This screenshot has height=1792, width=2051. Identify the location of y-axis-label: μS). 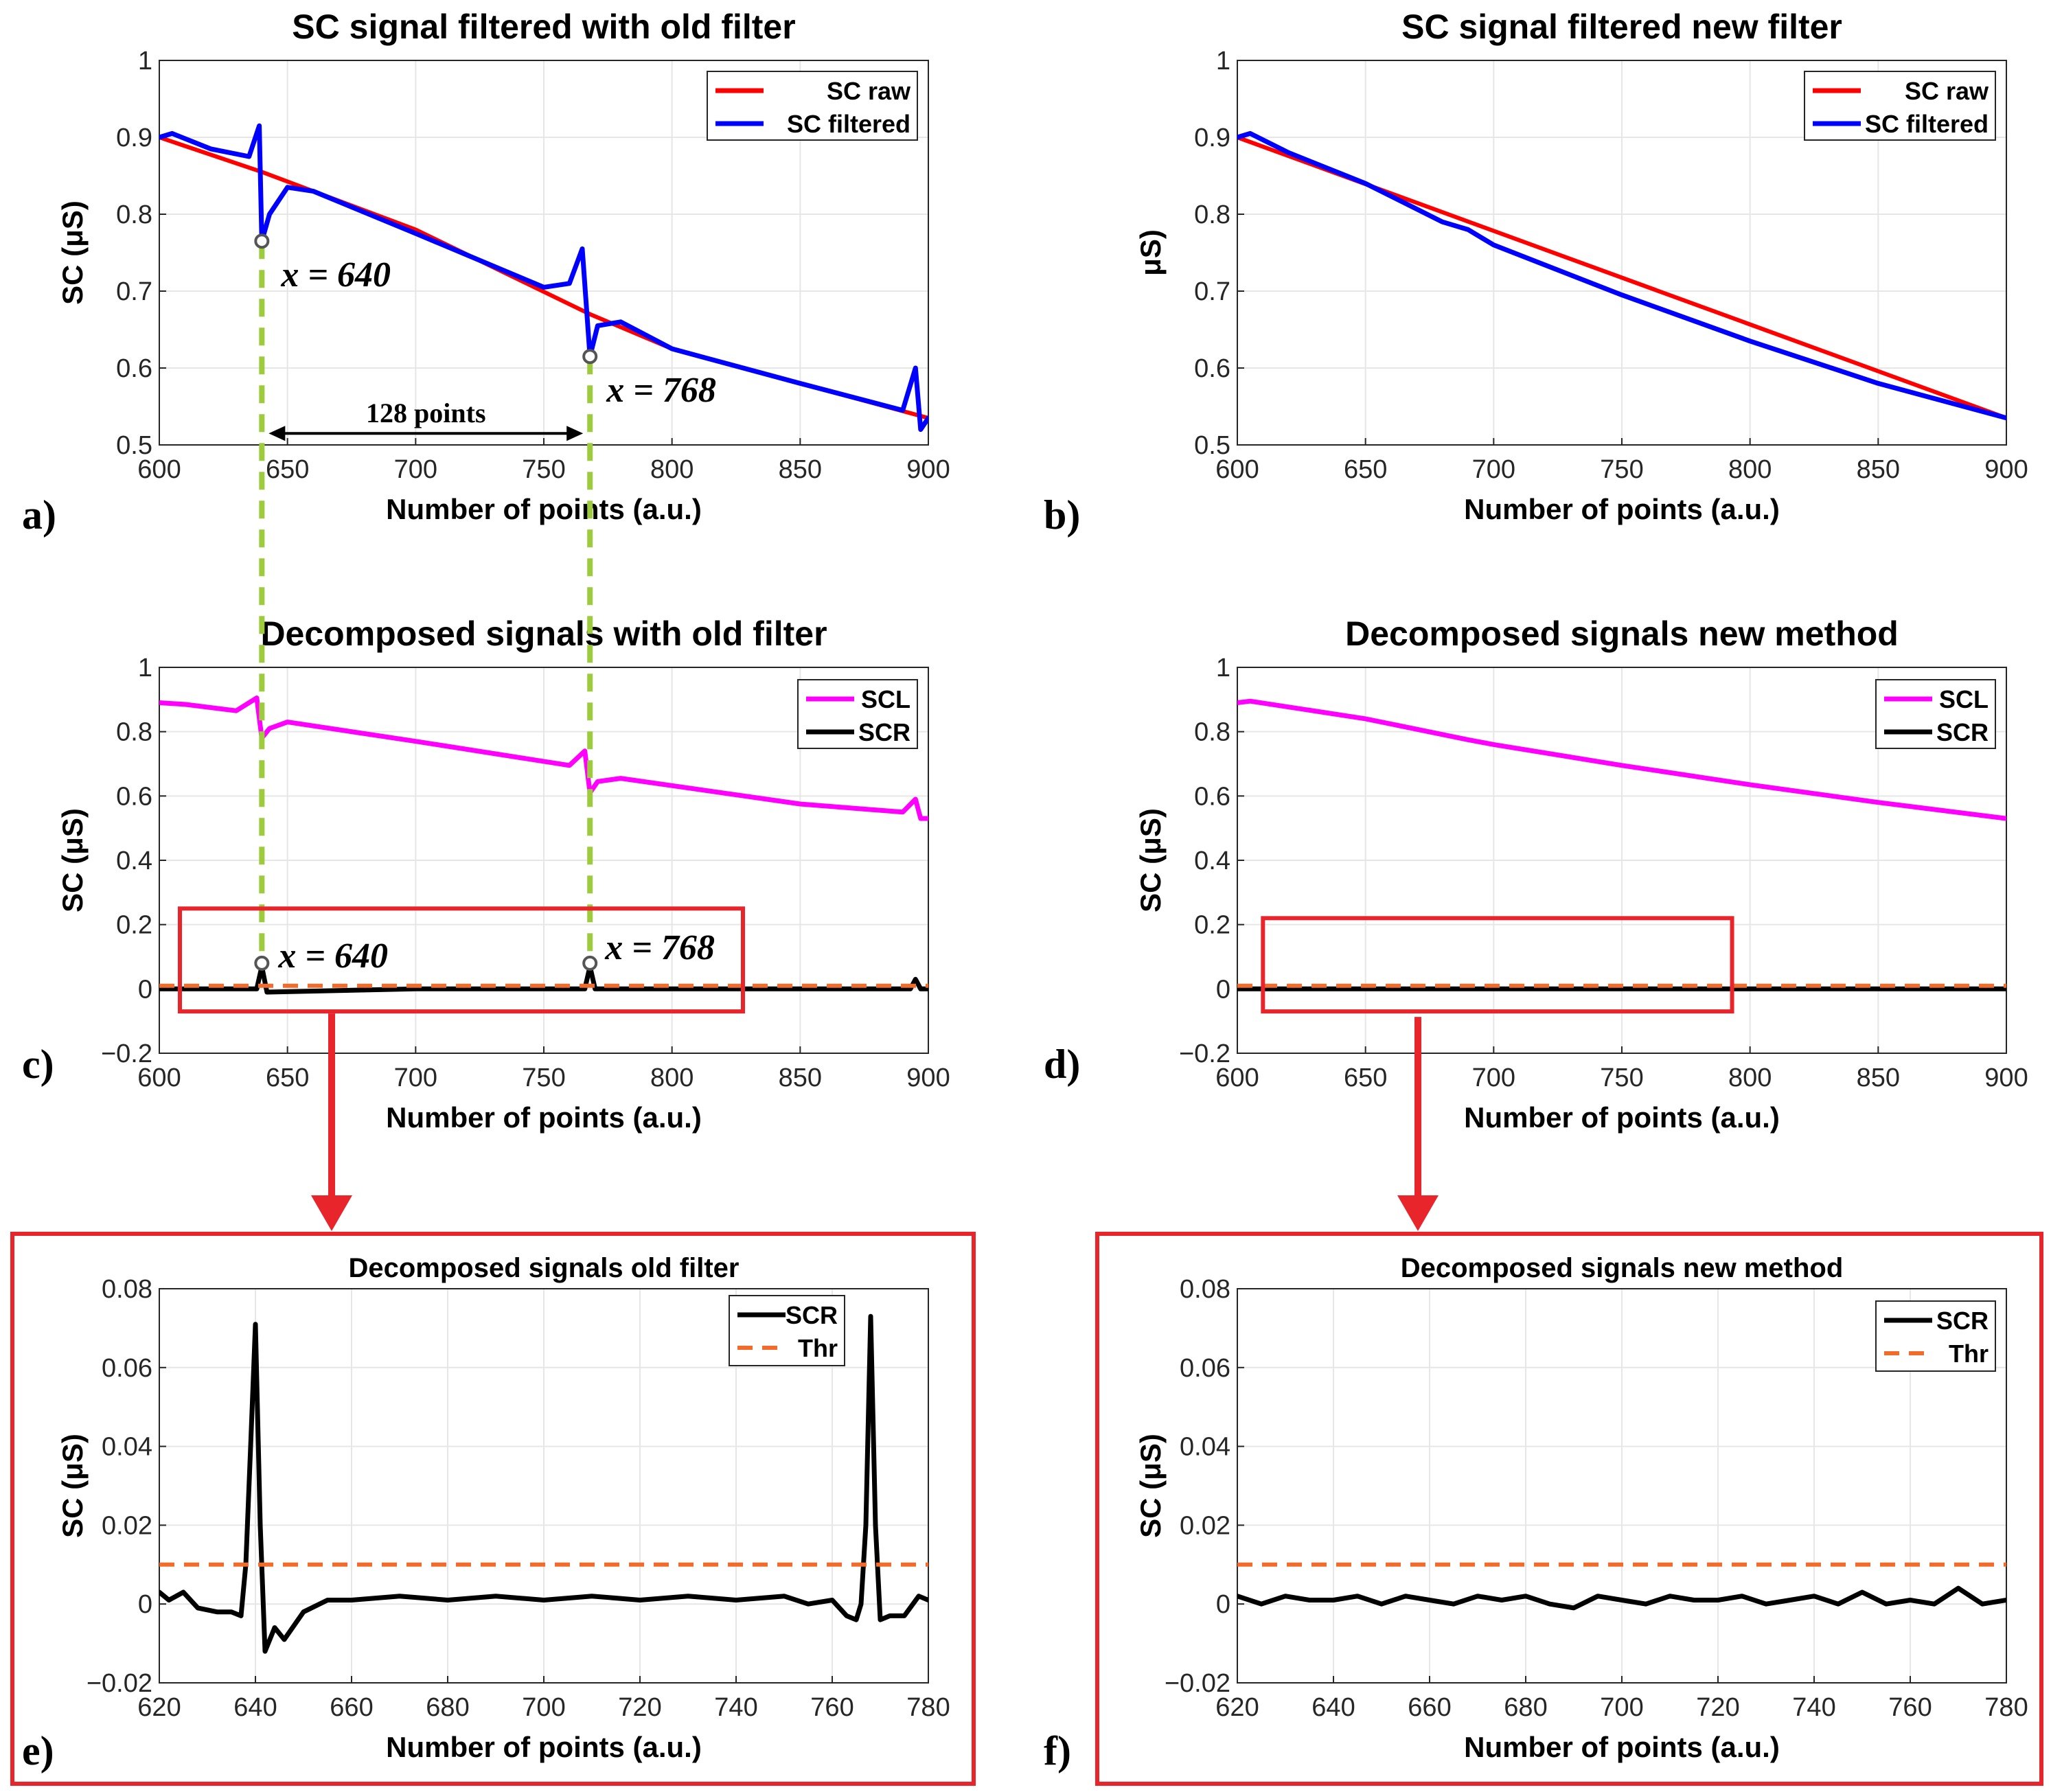
(1150, 252).